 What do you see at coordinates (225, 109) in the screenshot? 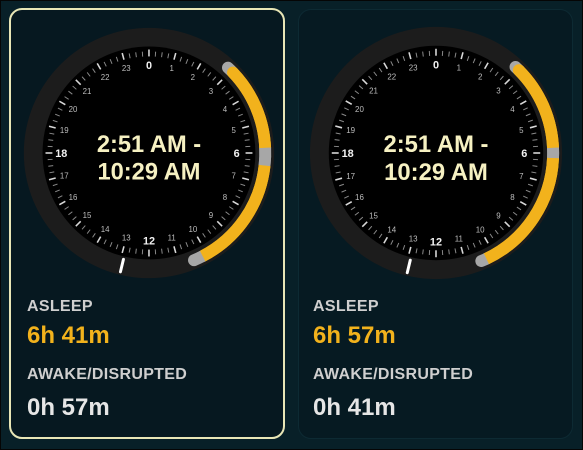
I see `hour-label-4: 4` at bounding box center [225, 109].